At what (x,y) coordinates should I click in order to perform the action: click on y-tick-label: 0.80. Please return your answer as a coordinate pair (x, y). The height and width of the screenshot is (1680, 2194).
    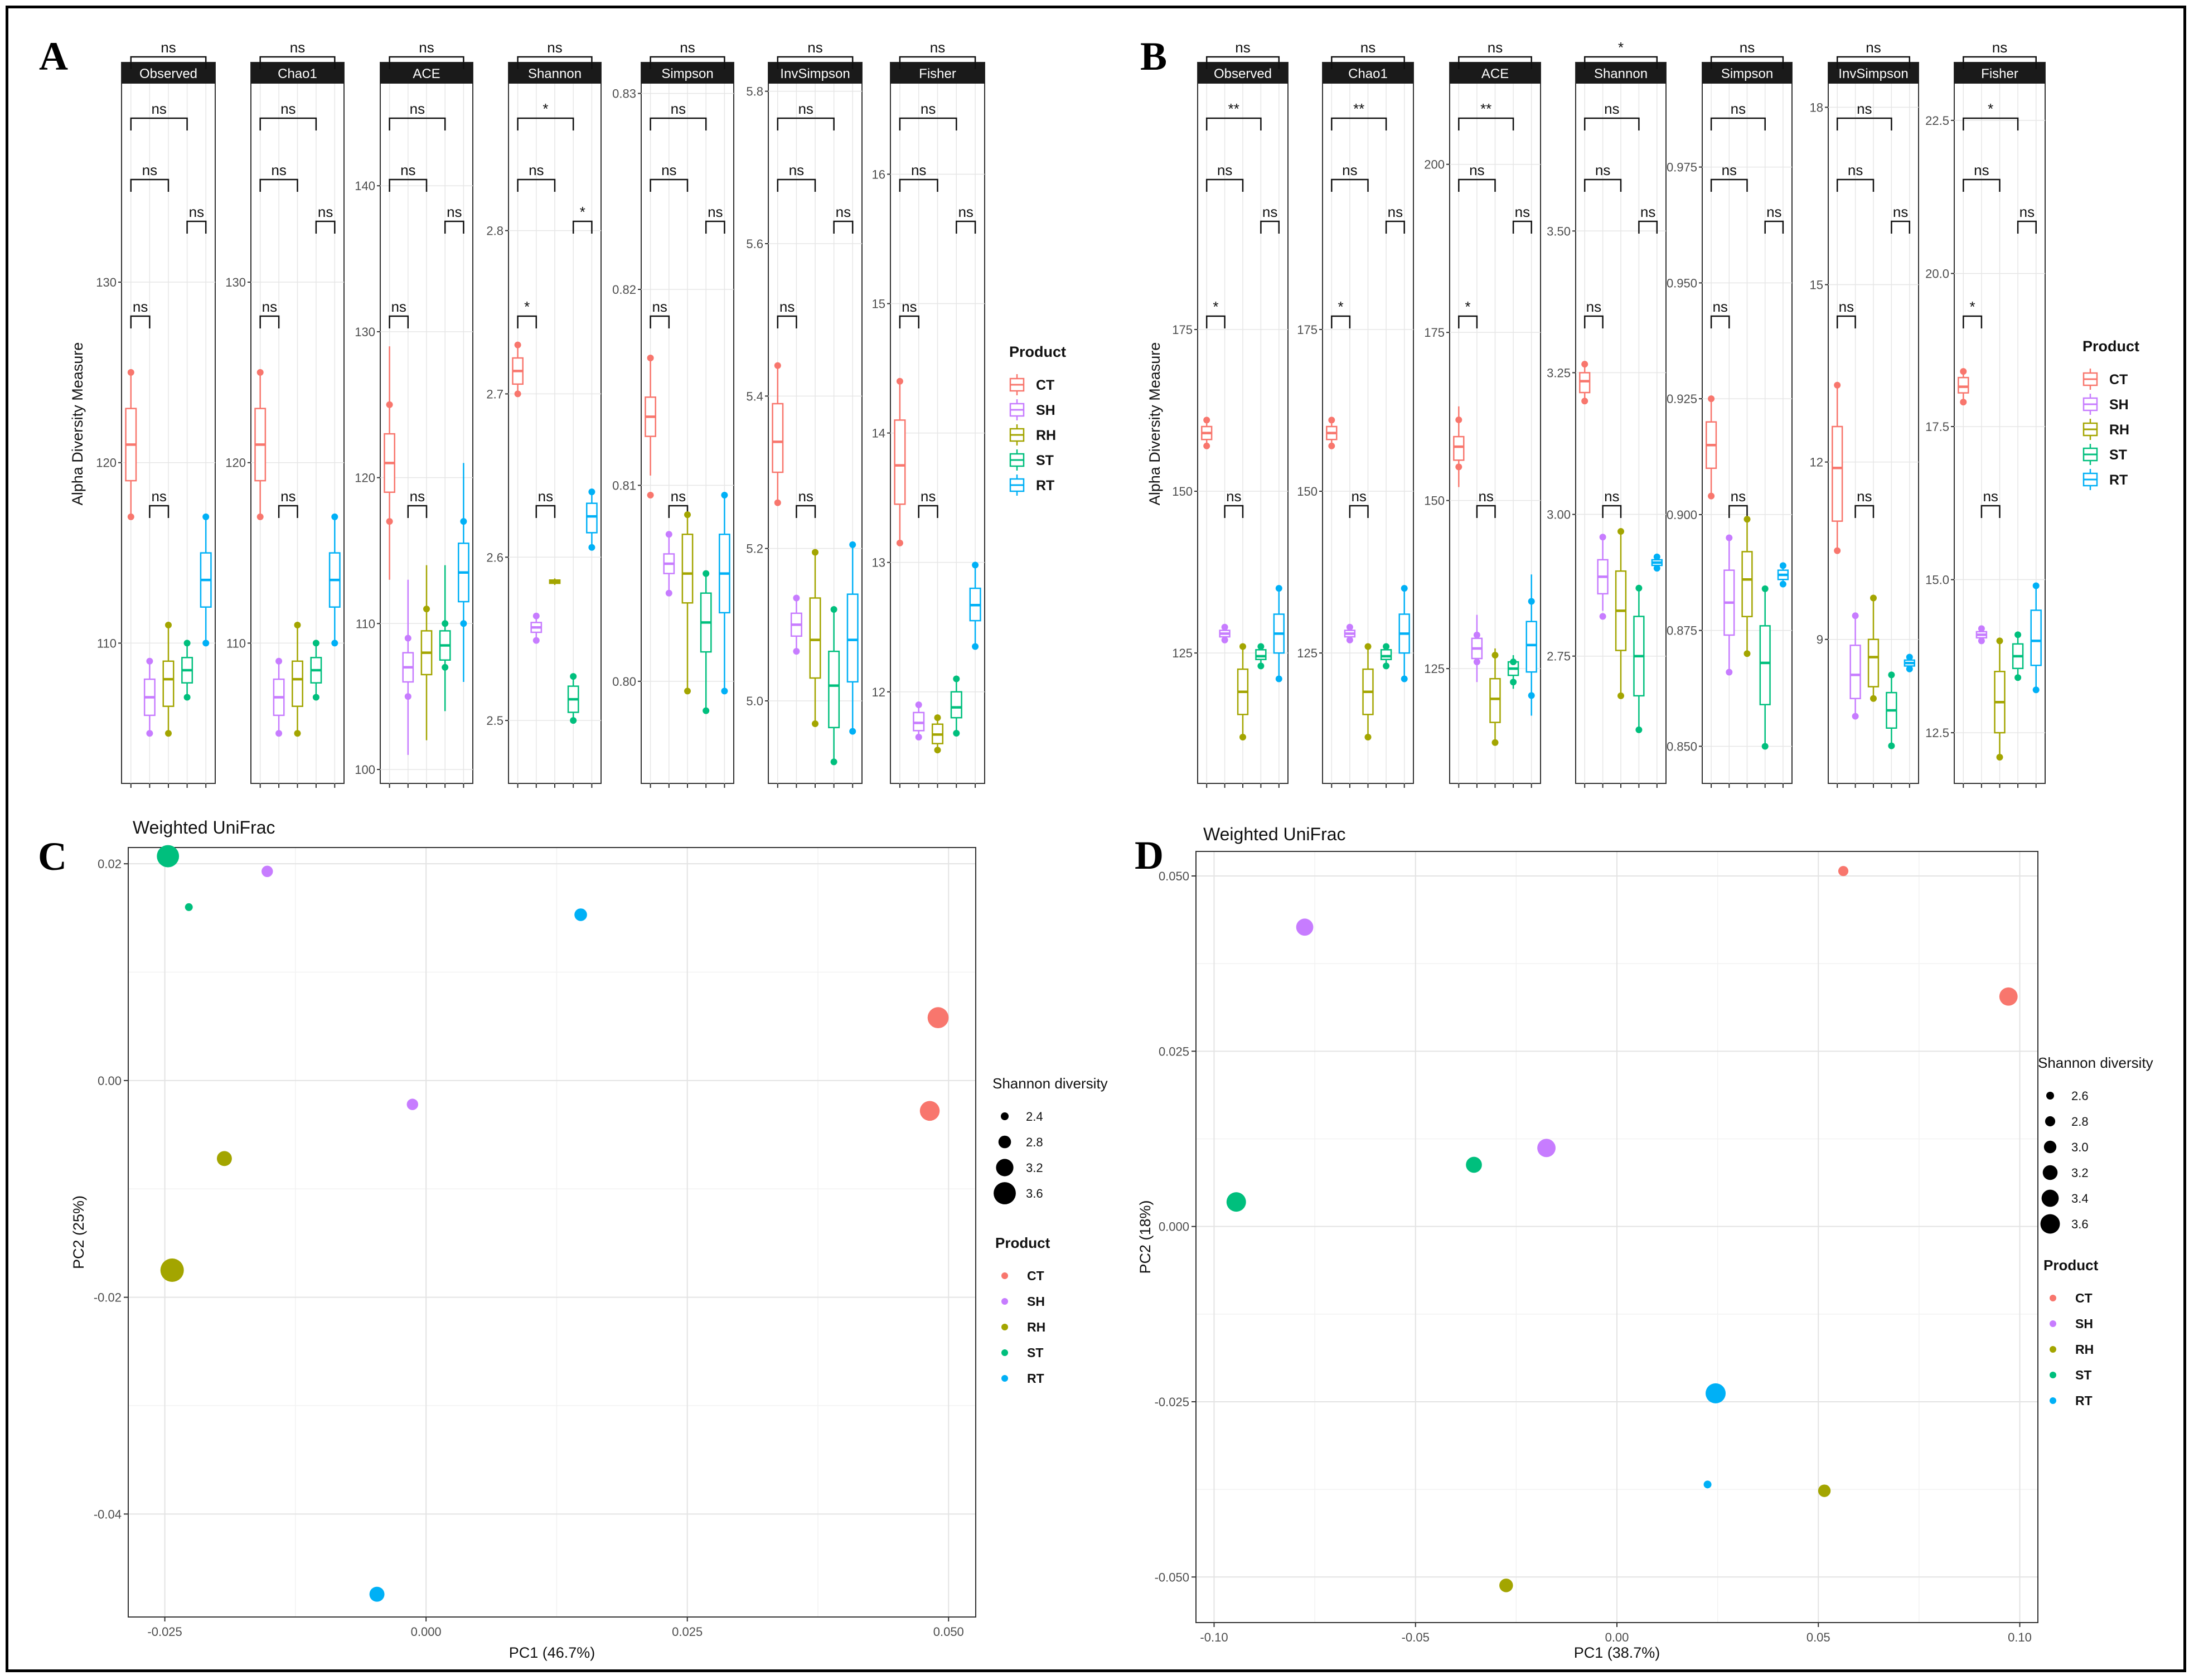
    Looking at the image, I should click on (624, 682).